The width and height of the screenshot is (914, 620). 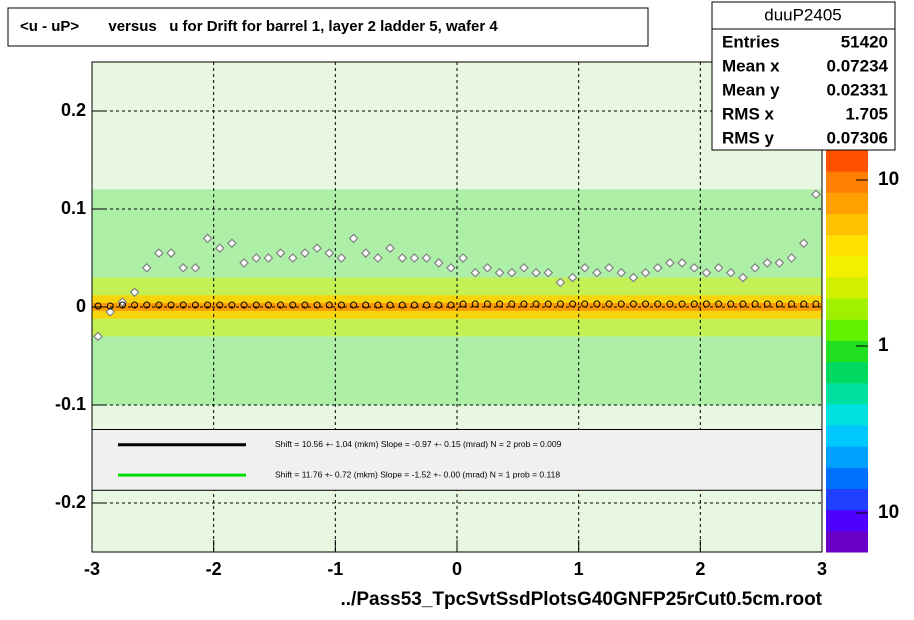 I want to click on fit-box, so click(x=457, y=460).